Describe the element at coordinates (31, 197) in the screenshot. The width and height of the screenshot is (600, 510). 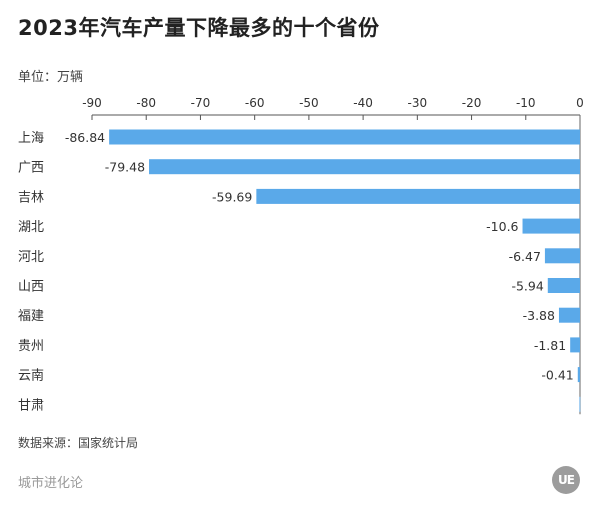
I see `category-label: 吉林` at that location.